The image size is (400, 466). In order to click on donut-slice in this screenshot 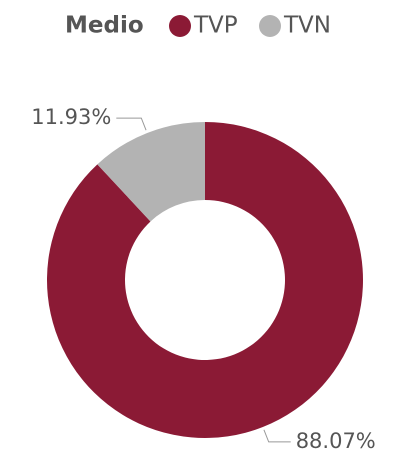, I will do `click(151, 172)`.